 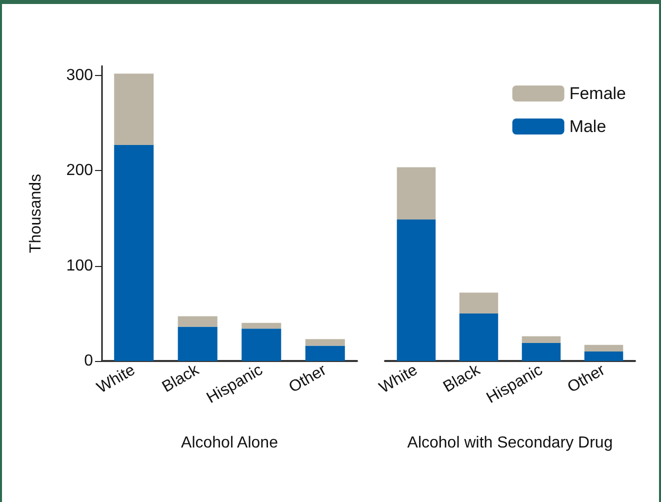 What do you see at coordinates (36, 214) in the screenshot?
I see `y-axis-title: Thousands` at bounding box center [36, 214].